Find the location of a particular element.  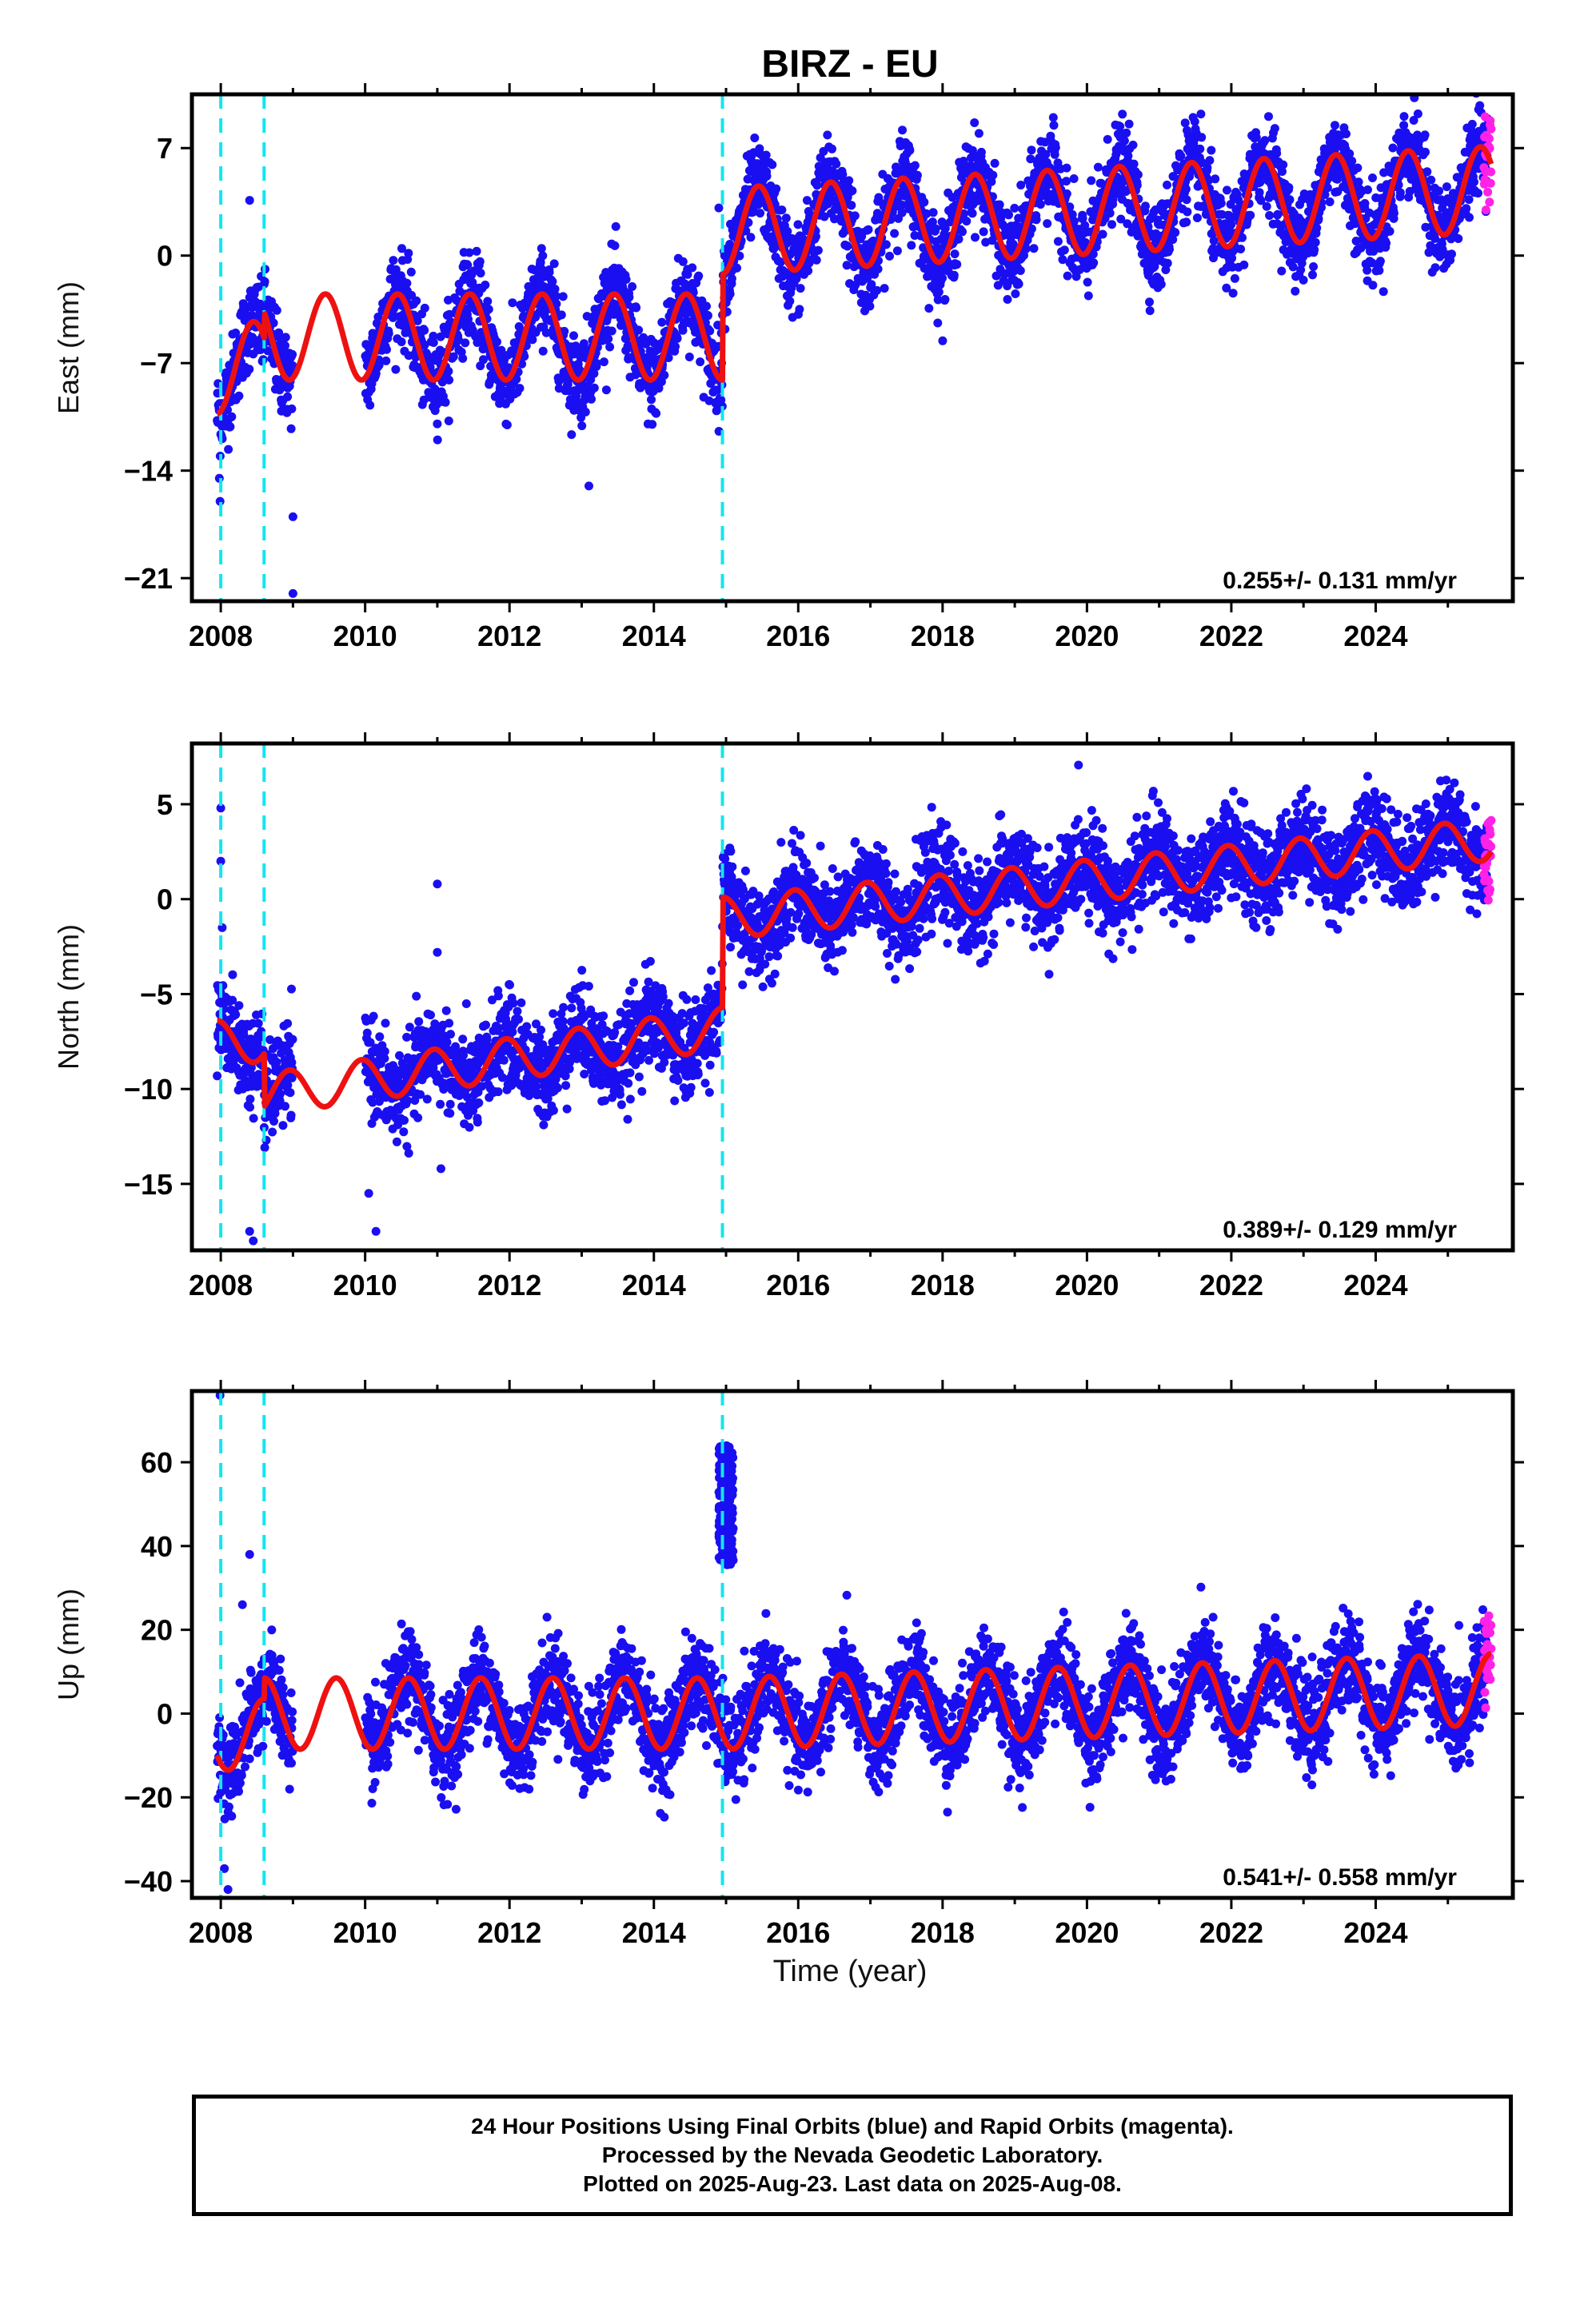

x-tick-label: 2014 is located at coordinates (654, 636).